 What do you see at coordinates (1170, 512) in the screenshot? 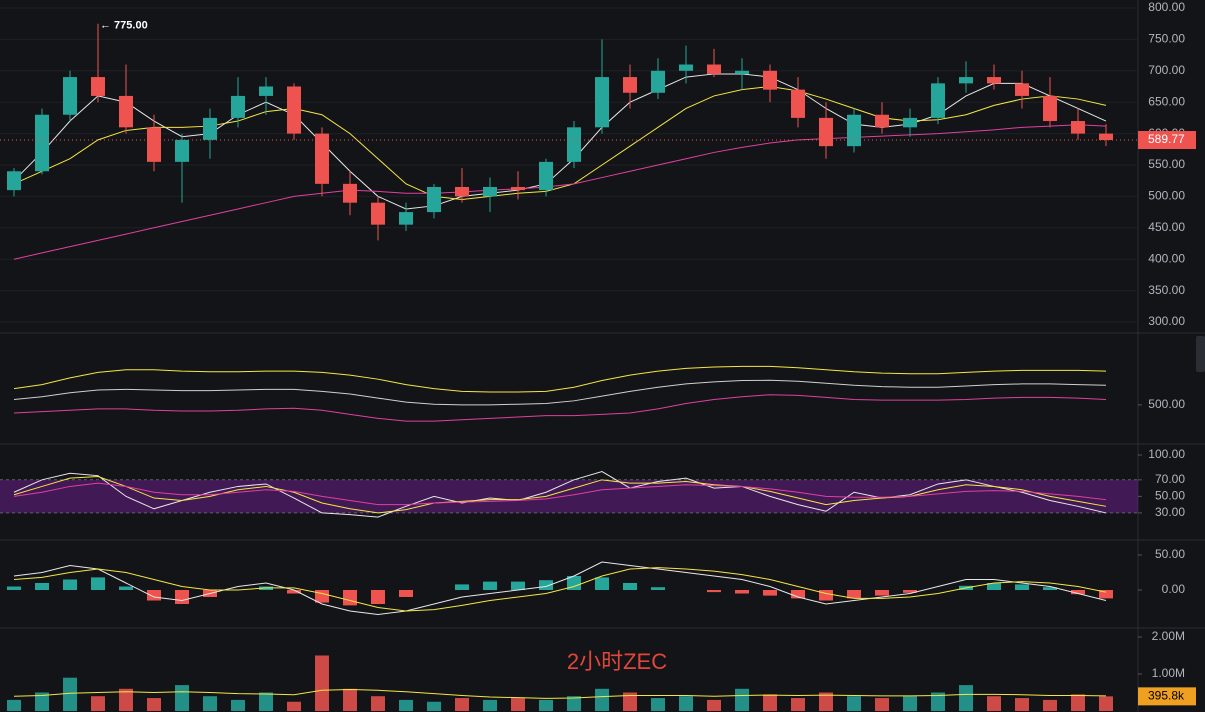
I see `y-tick-label: 30.00` at bounding box center [1170, 512].